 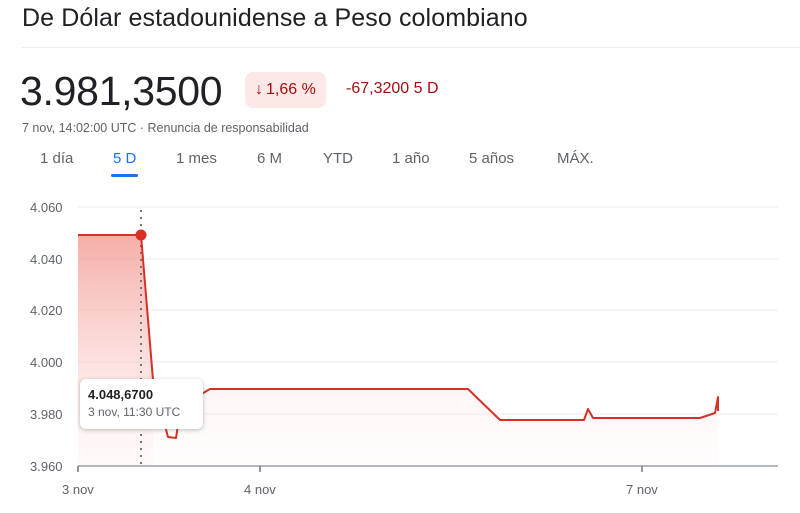 I want to click on disclaimer-link: Renuncia de responsabilidad, so click(x=228, y=128).